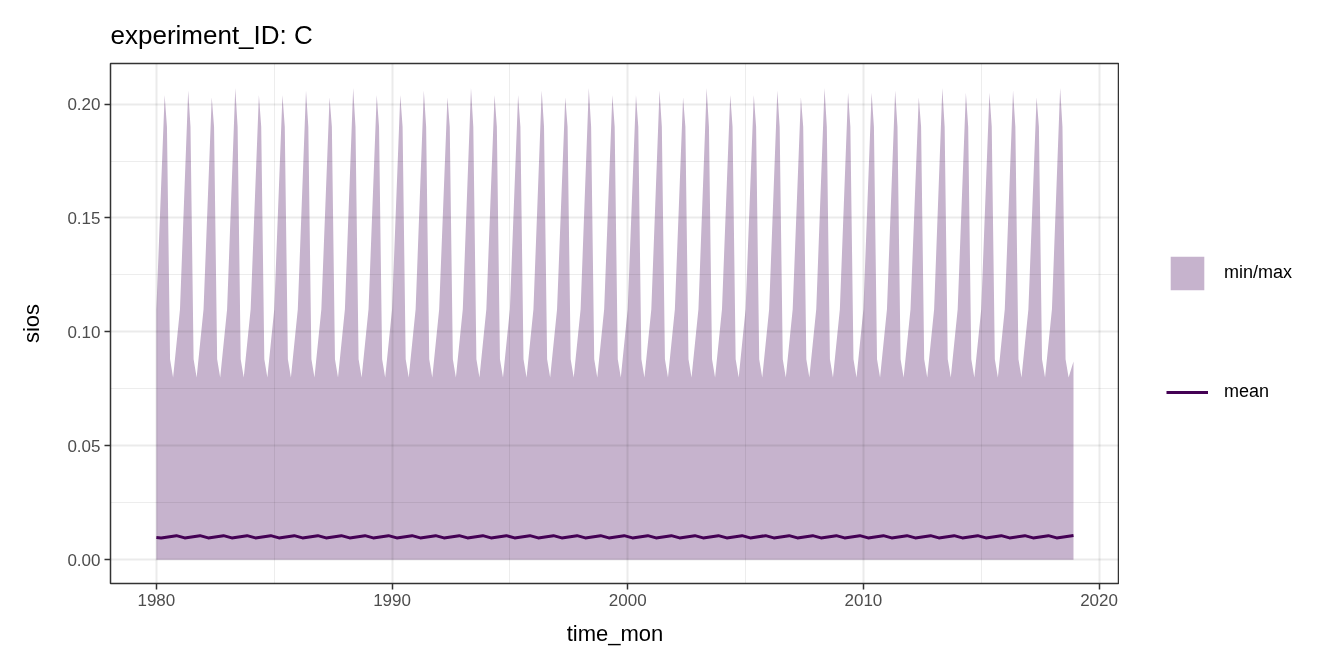 Image resolution: width=1344 pixels, height=672 pixels. I want to click on legend-label: min/max, so click(1258, 272).